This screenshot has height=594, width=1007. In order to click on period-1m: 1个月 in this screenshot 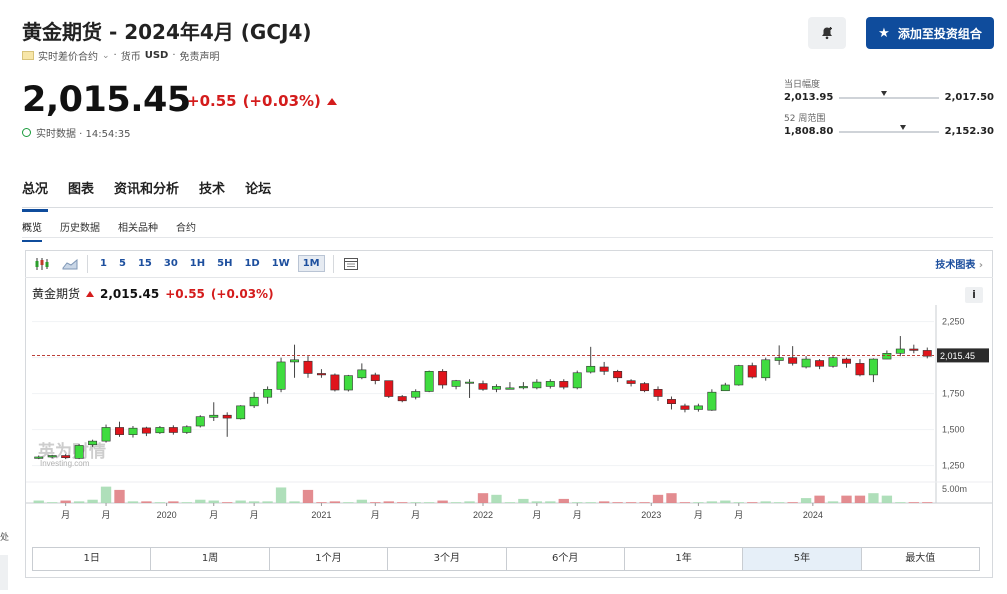, I will do `click(329, 559)`.